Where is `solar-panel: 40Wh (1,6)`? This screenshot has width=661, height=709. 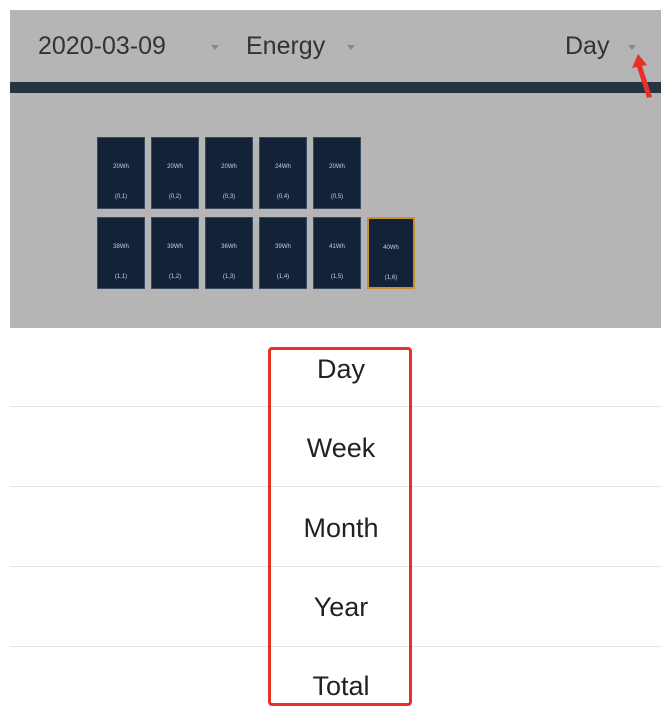
solar-panel: 40Wh (1,6) is located at coordinates (391, 253).